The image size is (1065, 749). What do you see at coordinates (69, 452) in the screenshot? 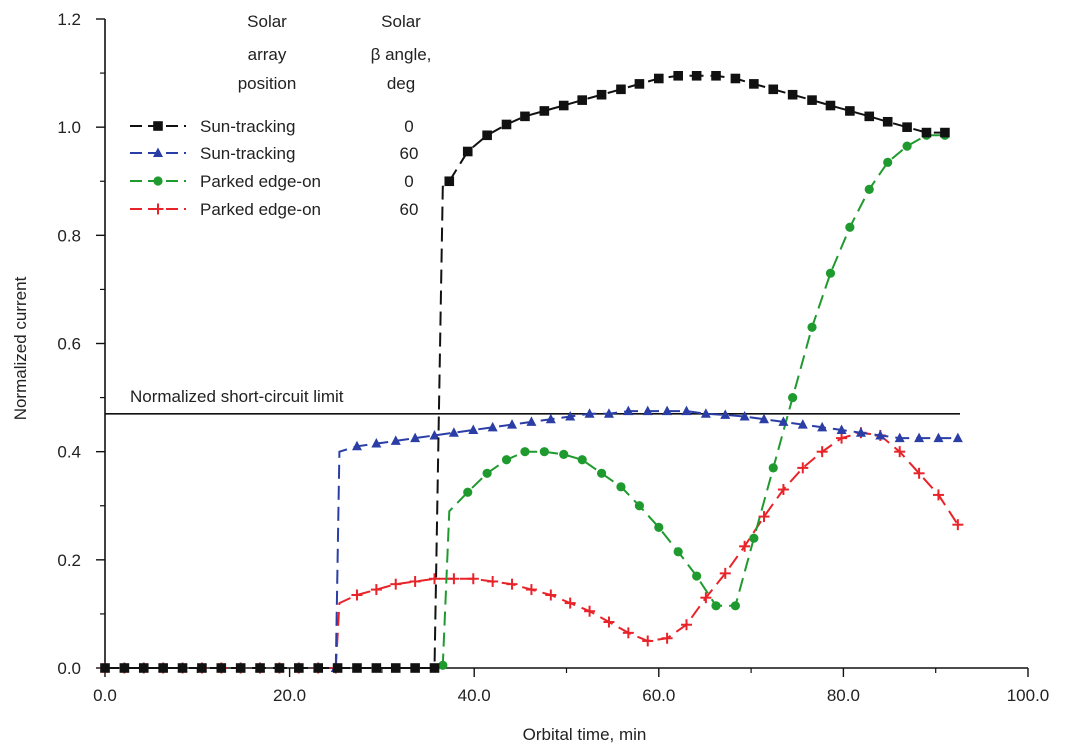
I see `y-tick-label: 0.4` at bounding box center [69, 452].